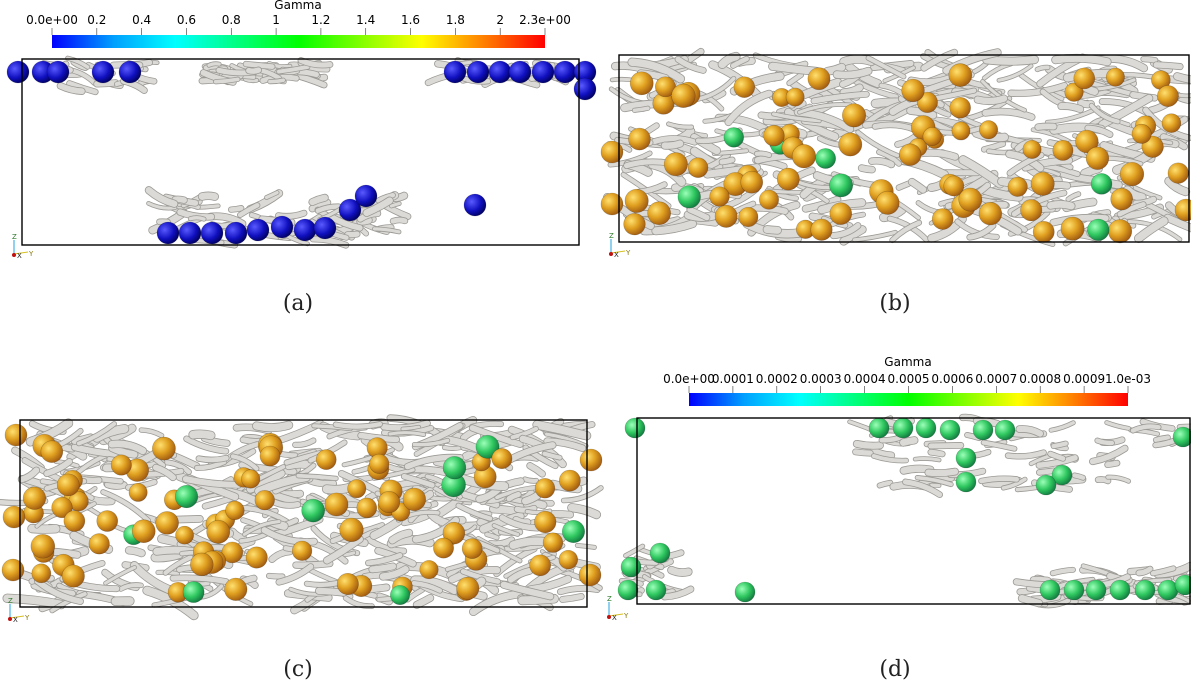  What do you see at coordinates (298, 24) in the screenshot?
I see `colorbar-top-ticks: 0.0e+00 0.2 0.4 0.6 0.8 1 1.2 1.4 1.6 1.8 2 2.3e+00` at bounding box center [298, 24].